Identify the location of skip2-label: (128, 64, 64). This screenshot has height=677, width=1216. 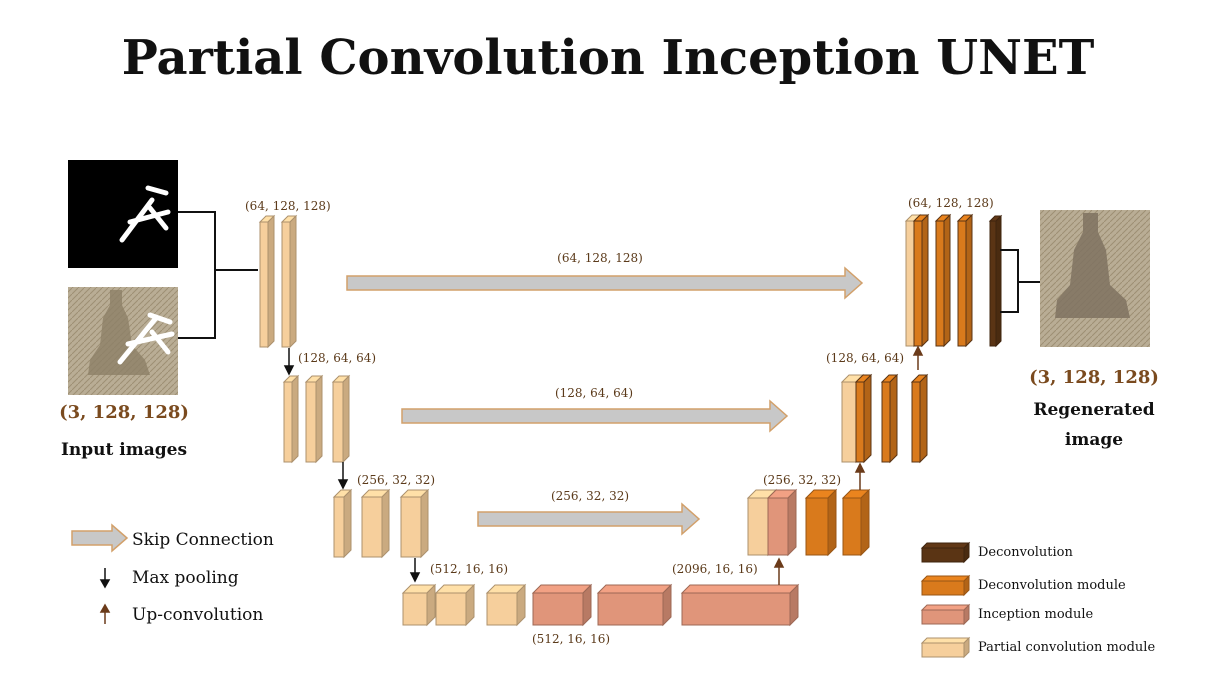
(594, 393).